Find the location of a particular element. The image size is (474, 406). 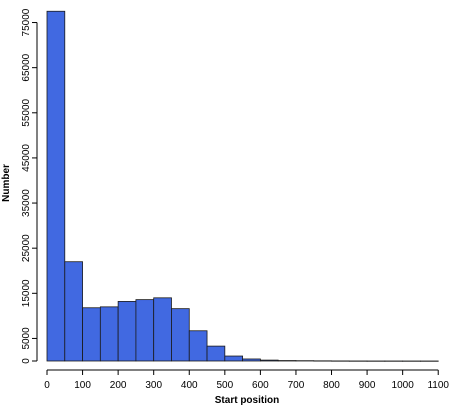

x-tick-label: 400 is located at coordinates (189, 385).